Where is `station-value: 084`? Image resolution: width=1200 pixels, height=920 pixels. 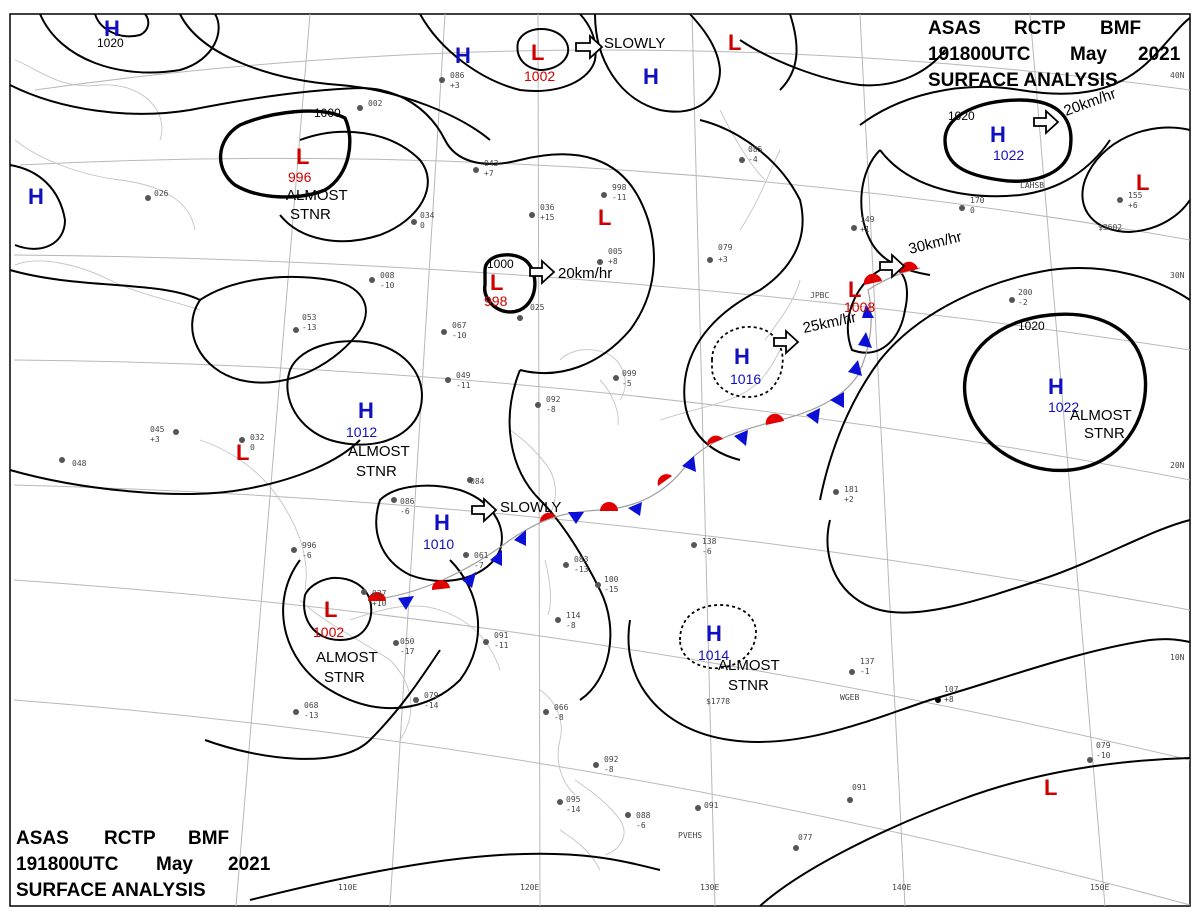 station-value: 084 is located at coordinates (477, 481).